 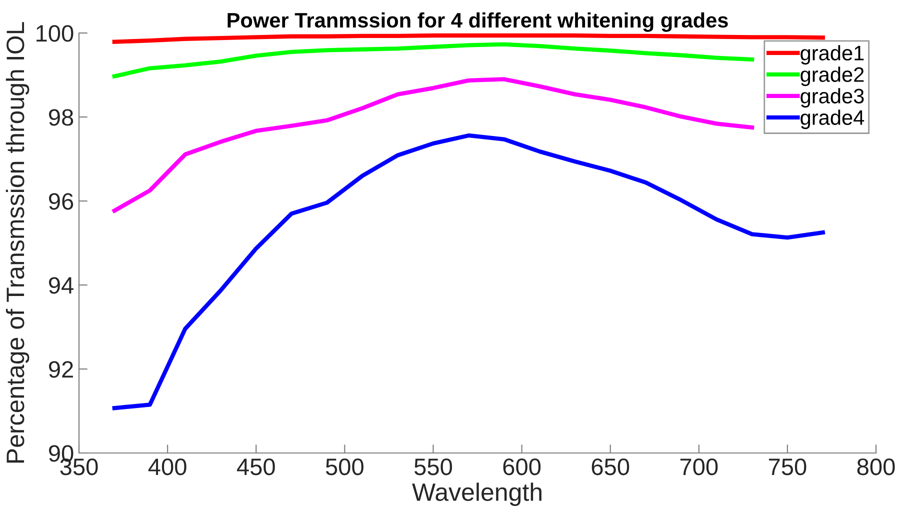 I want to click on legend-label: grade4, so click(x=832, y=120).